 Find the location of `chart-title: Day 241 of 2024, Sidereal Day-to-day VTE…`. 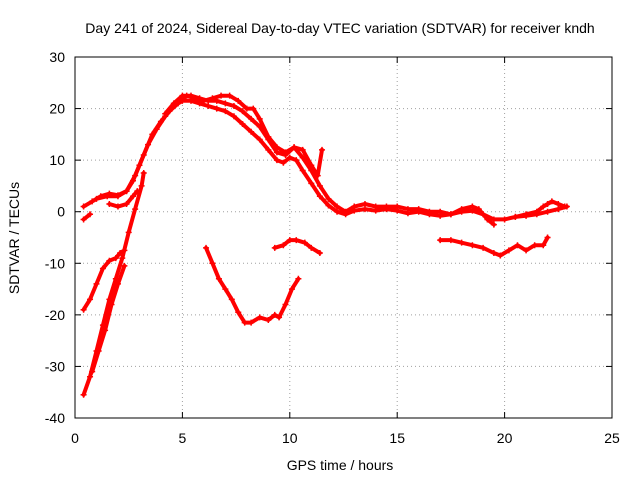

chart-title: Day 241 of 2024, Sidereal Day-to-day VTE… is located at coordinates (339, 28).